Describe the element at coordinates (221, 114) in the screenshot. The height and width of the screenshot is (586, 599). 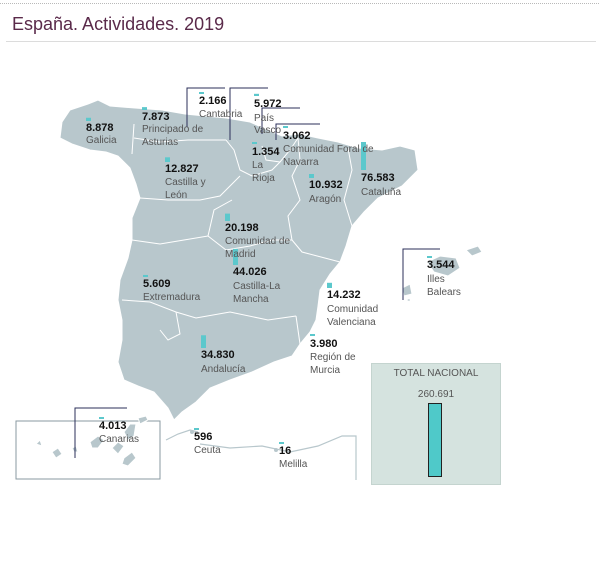
I see `cantabria-name: Cantabria` at that location.